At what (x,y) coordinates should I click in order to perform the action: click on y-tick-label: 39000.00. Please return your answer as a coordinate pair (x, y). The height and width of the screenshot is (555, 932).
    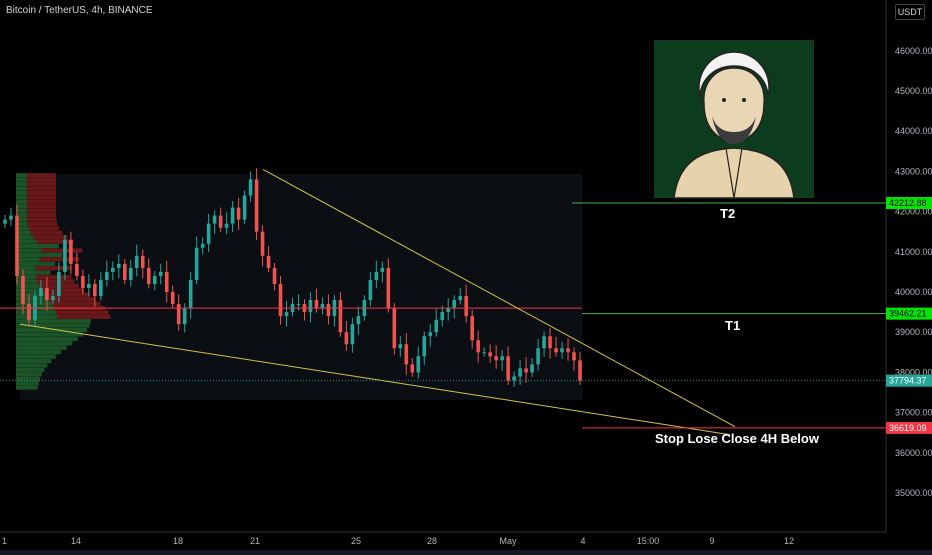
    Looking at the image, I should click on (913, 332).